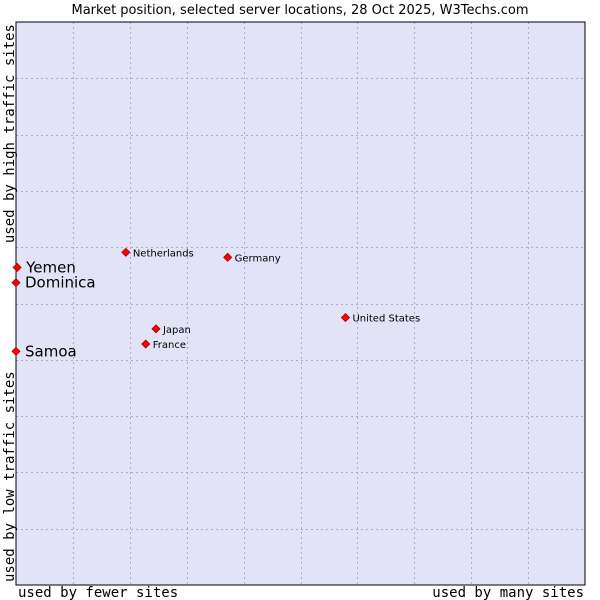 This screenshot has width=600, height=600. Describe the element at coordinates (508, 592) in the screenshot. I see `x-axis-label-right: used by many sites` at that location.